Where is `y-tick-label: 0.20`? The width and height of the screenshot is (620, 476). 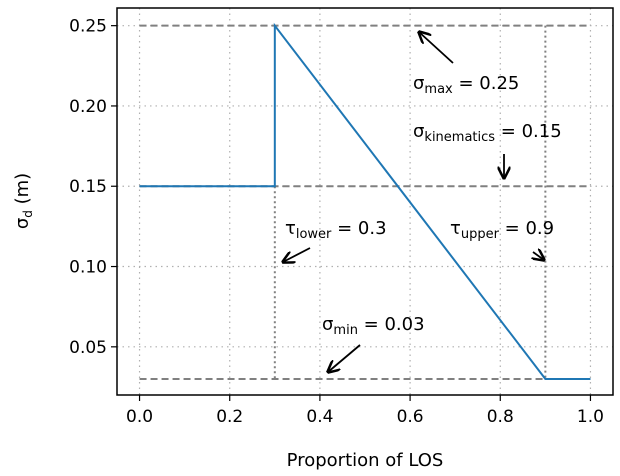
y-tick-label: 0.20 is located at coordinates (88, 107).